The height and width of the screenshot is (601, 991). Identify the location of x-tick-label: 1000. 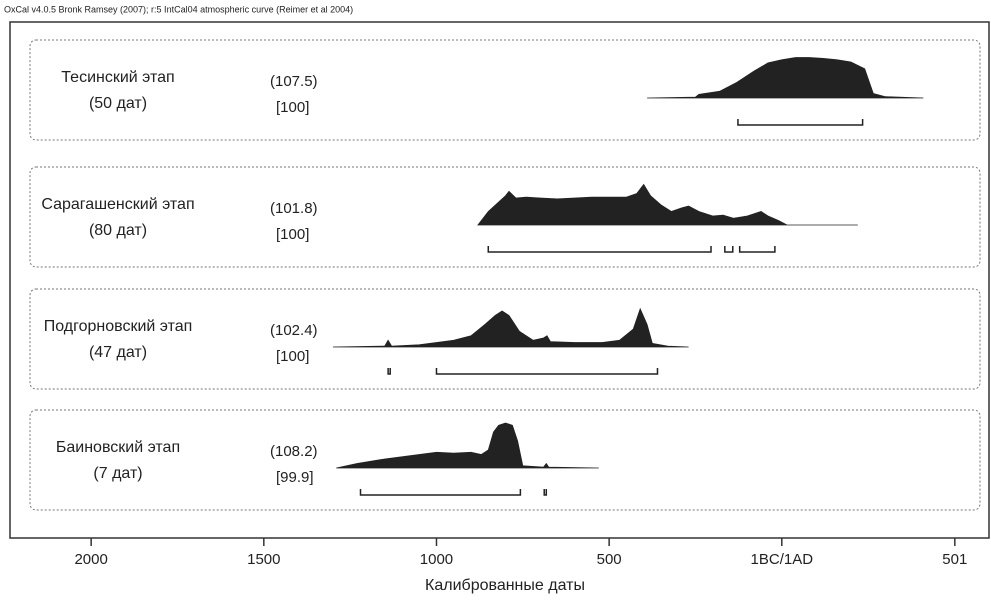
(436, 559).